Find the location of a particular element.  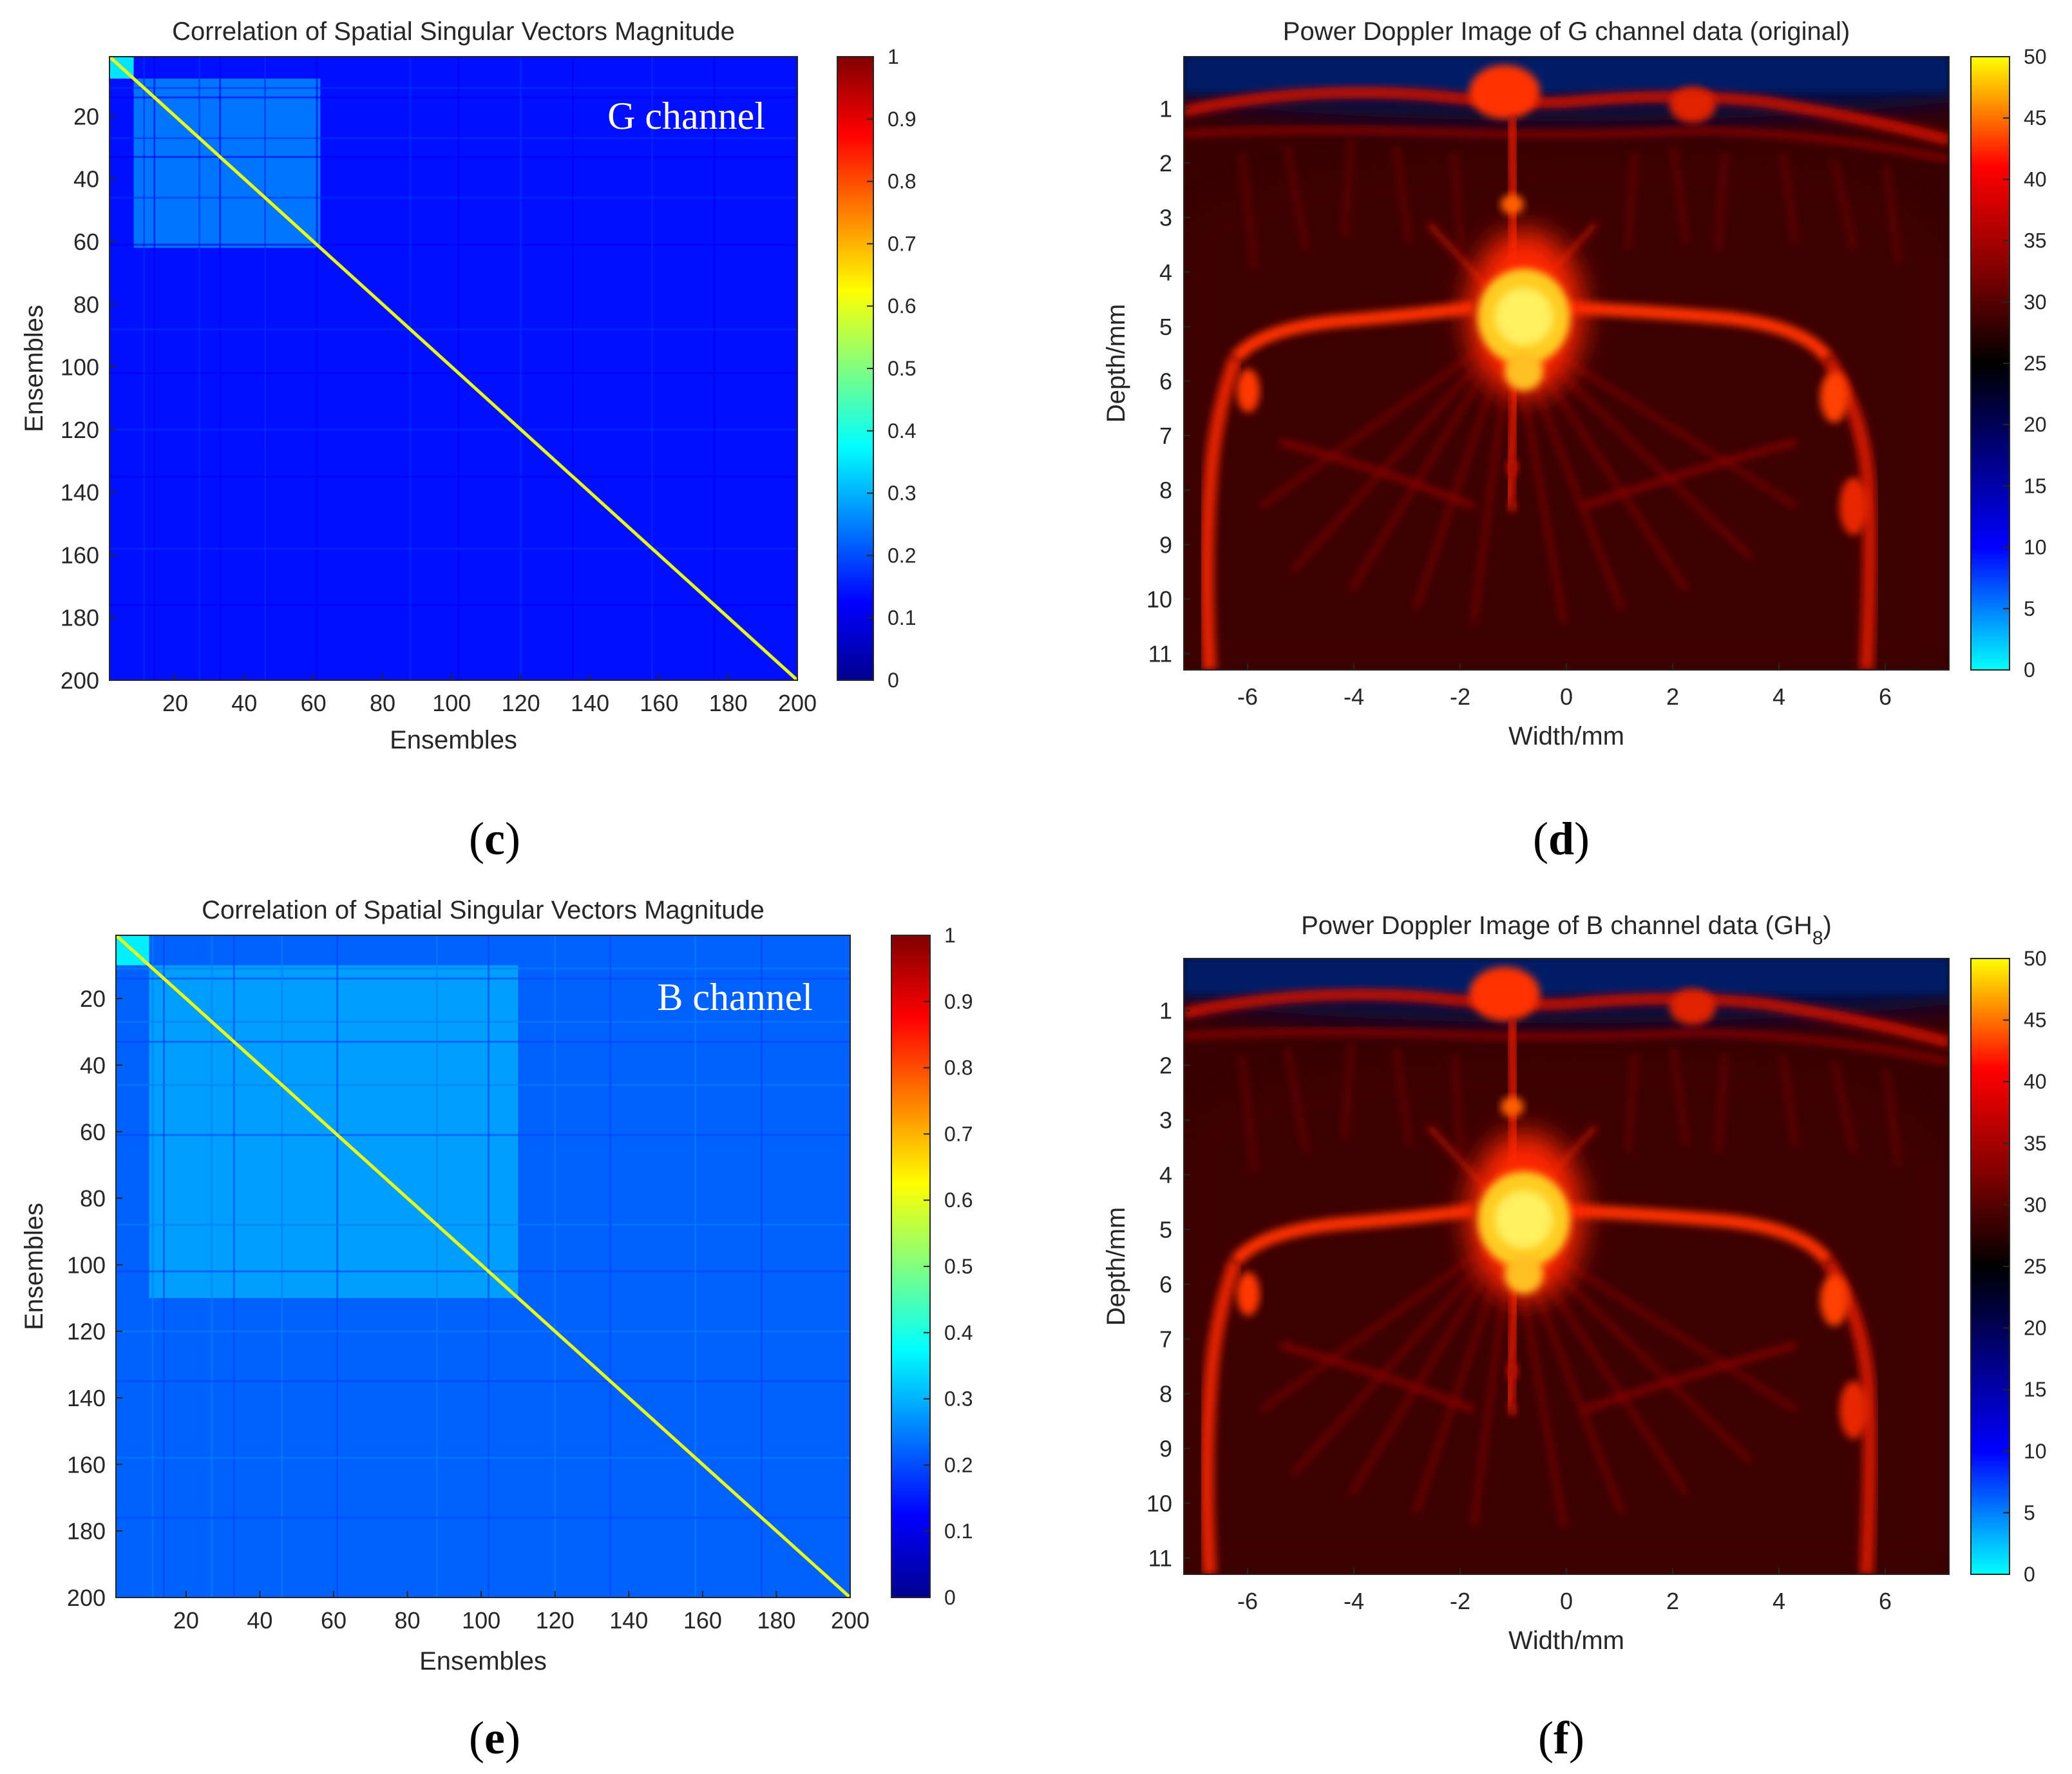

y-tick-label: 3 is located at coordinates (1165, 218).